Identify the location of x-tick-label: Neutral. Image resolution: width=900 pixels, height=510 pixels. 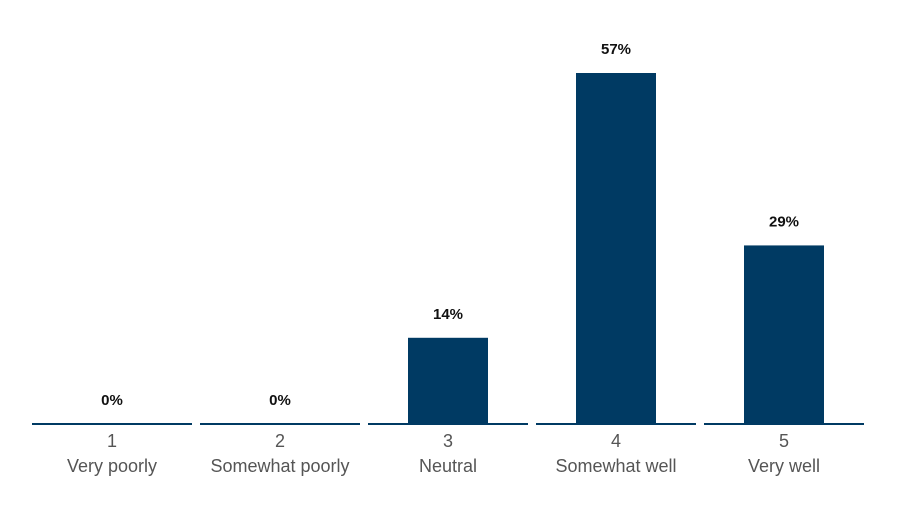
(448, 466).